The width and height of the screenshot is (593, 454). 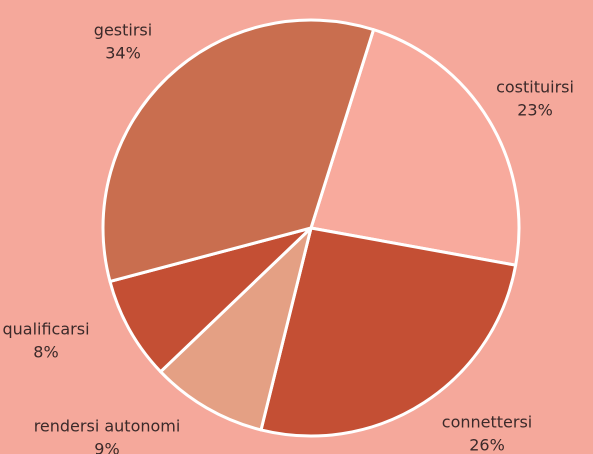 I want to click on slice-label: rendersi autonomi, so click(x=107, y=426).